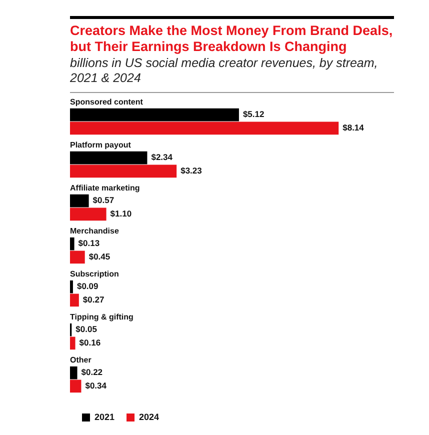  What do you see at coordinates (95, 231) in the screenshot?
I see `y-tick-label: Merchandise` at bounding box center [95, 231].